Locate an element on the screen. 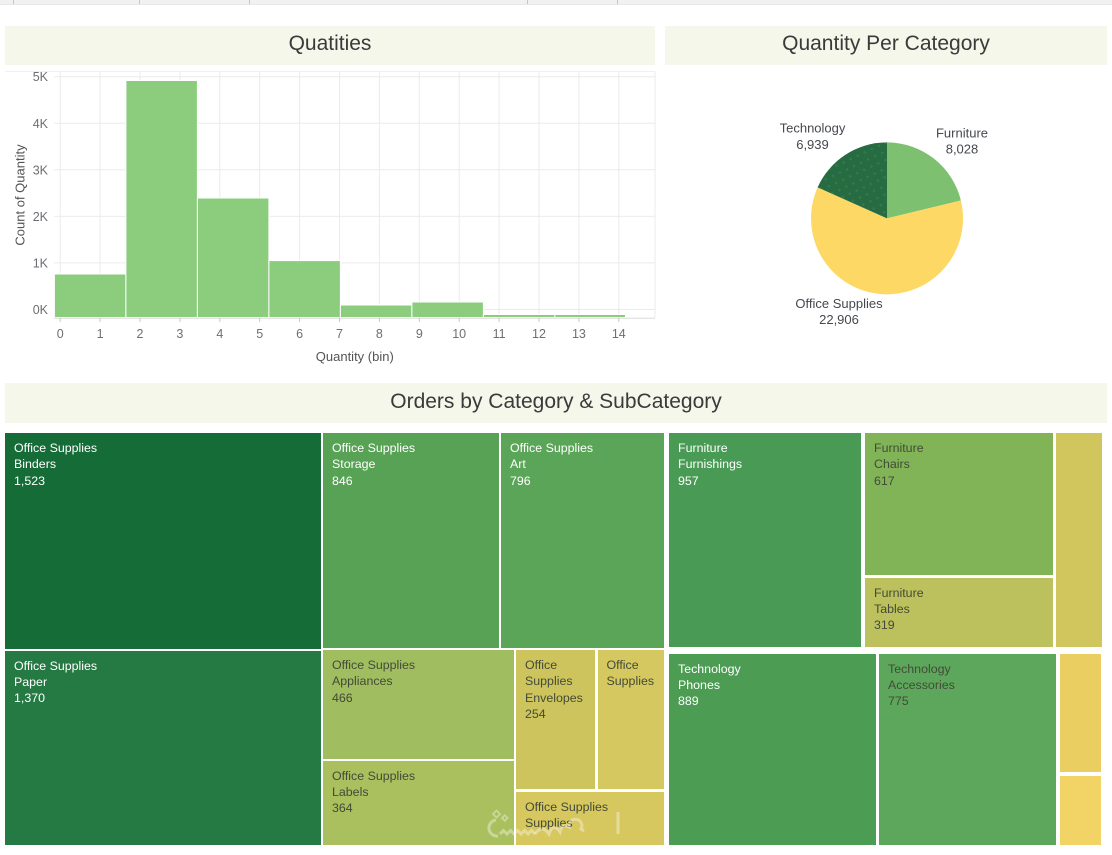 Image resolution: width=1112 pixels, height=855 pixels. svg-text: 10 is located at coordinates (459, 334).